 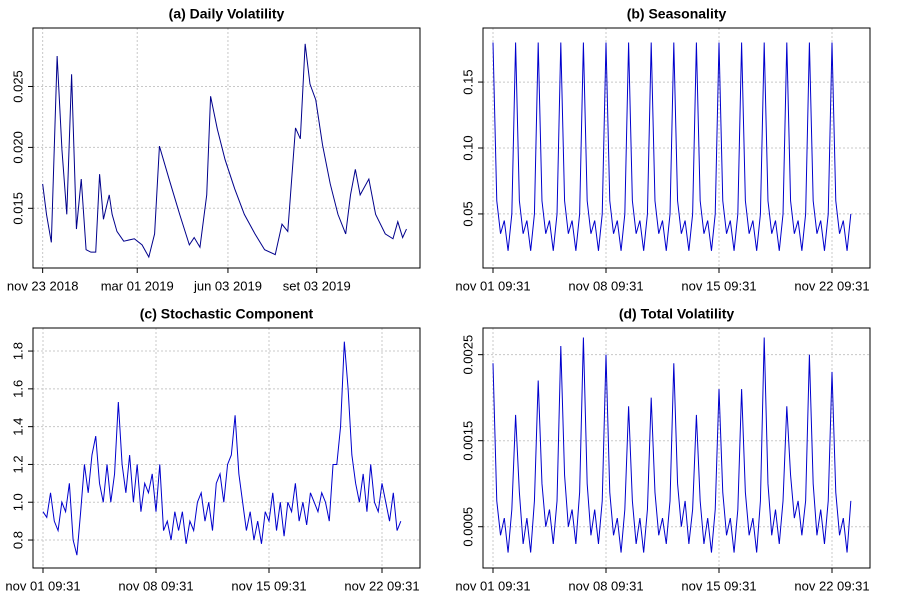 What do you see at coordinates (17, 208) in the screenshot?
I see `y-tick-label: 0.015` at bounding box center [17, 208].